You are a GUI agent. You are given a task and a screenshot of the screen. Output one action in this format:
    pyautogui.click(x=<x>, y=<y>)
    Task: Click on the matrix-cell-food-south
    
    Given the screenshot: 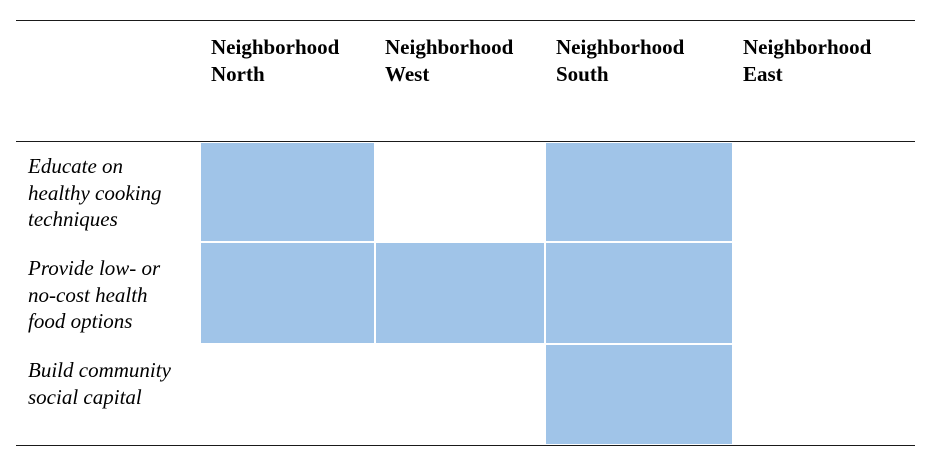 What is the action you would take?
    pyautogui.click(x=639, y=293)
    